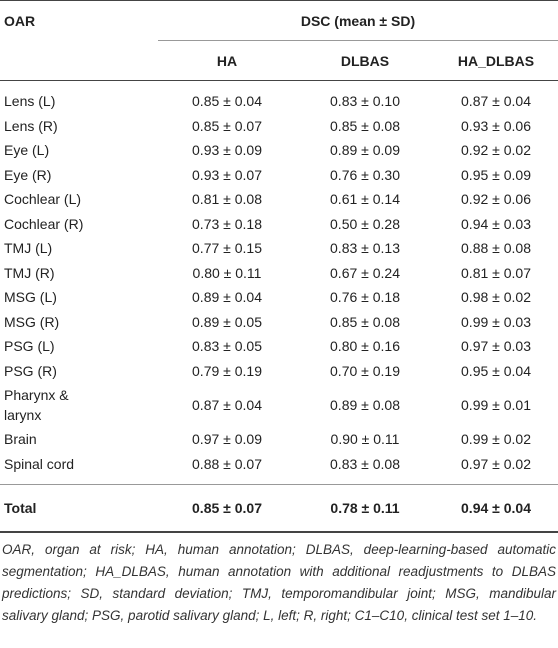 The height and width of the screenshot is (648, 558). Describe the element at coordinates (279, 248) in the screenshot. I see `data-row: TMJ (L) 0.77 ± 0.15 0.83 ± 0.13 0.88 ± 0.08` at that location.